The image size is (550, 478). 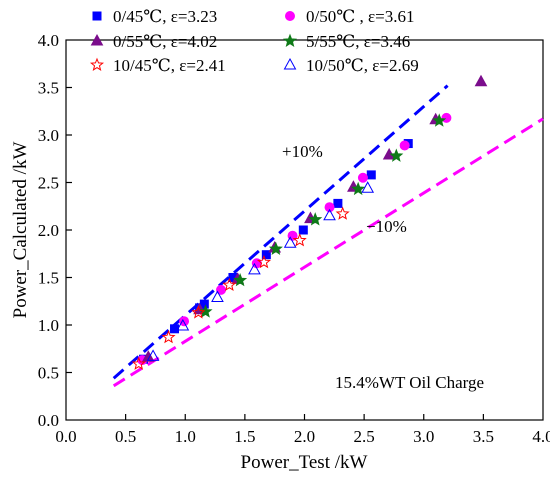 What do you see at coordinates (371, 175) in the screenshot?
I see `data-point-s0-p8` at bounding box center [371, 175].